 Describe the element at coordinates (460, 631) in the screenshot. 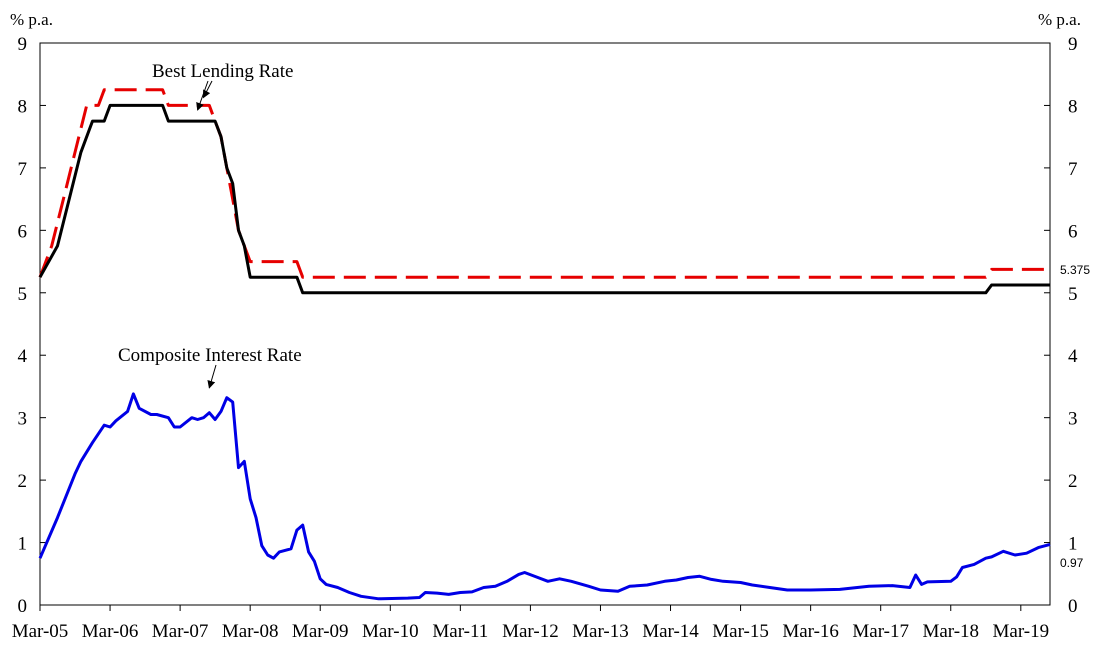

I see `x-tick-label: Mar-11` at that location.